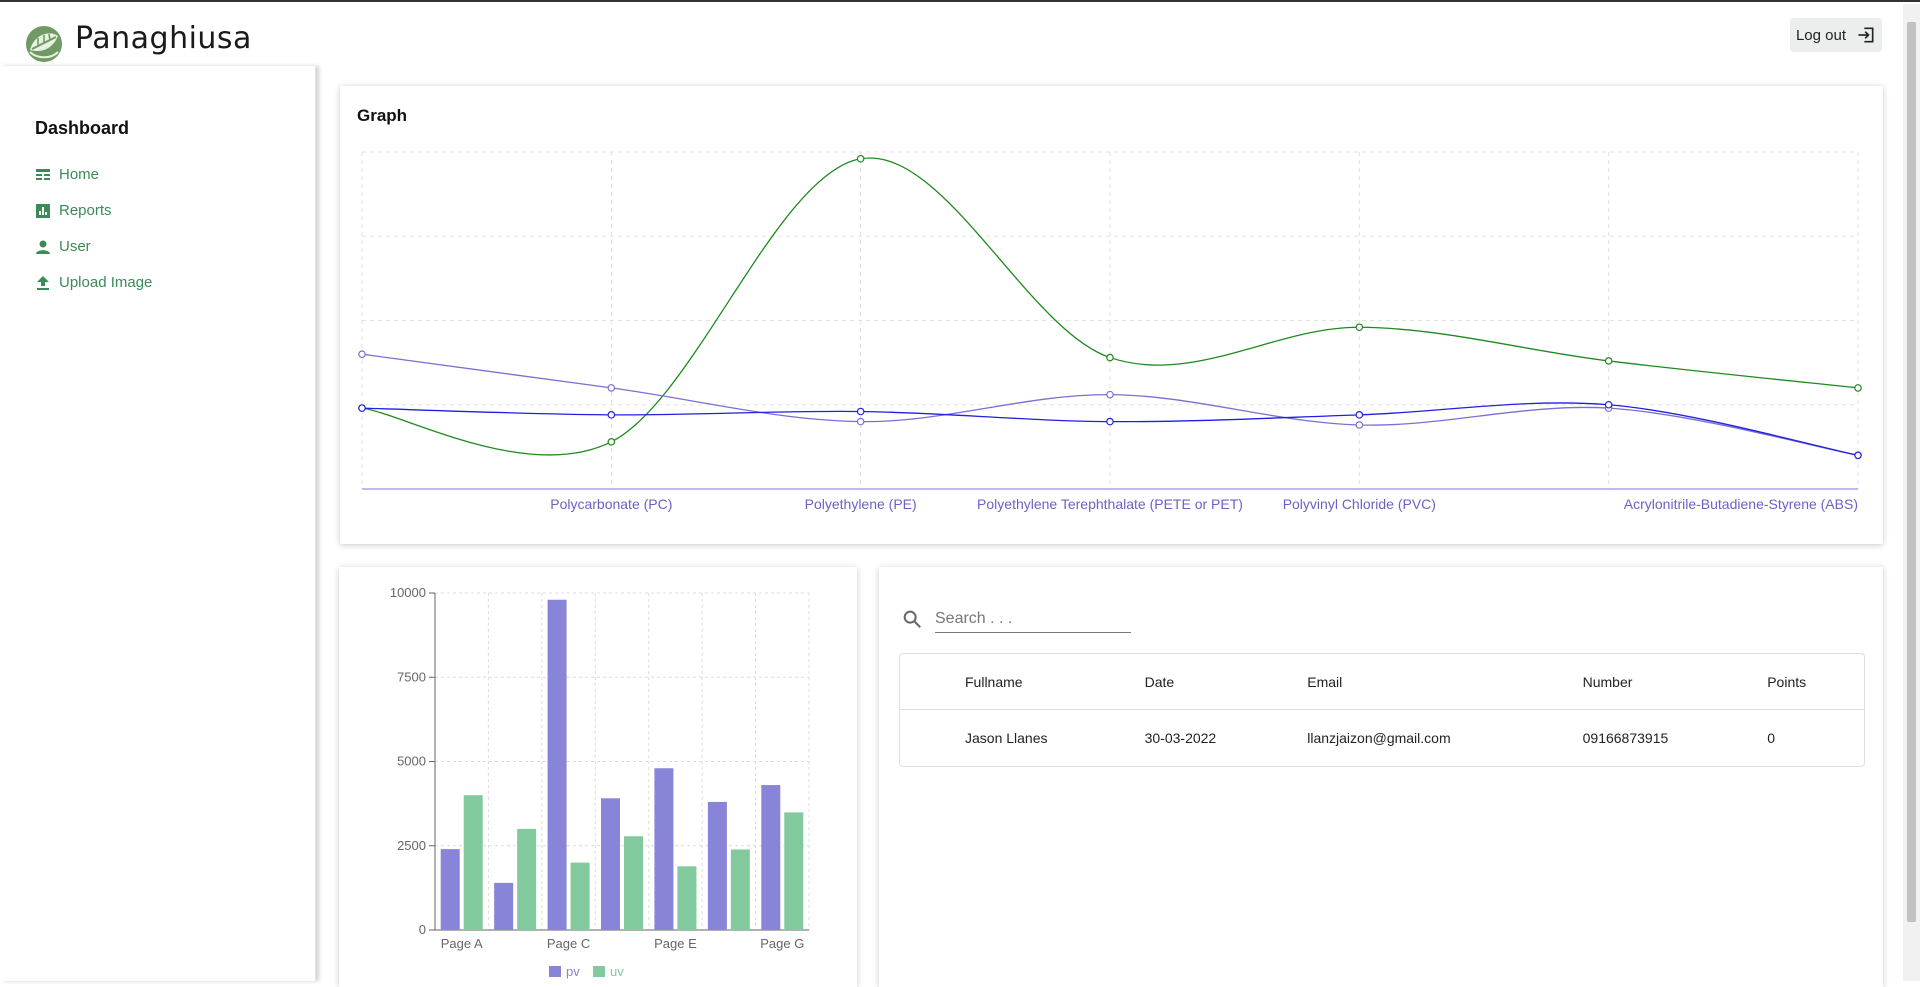 This screenshot has width=1920, height=987. I want to click on search-icon, so click(912, 619).